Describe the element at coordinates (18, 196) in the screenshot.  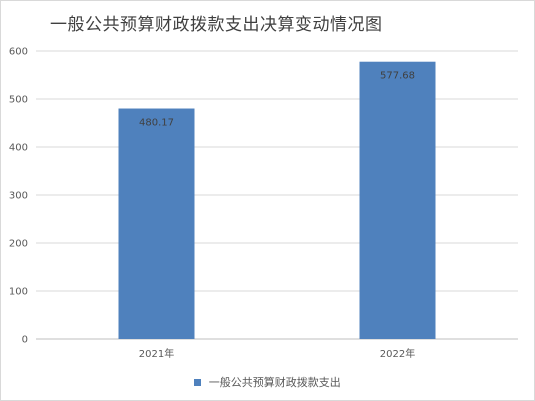
I see `y-tick-label: 300` at that location.